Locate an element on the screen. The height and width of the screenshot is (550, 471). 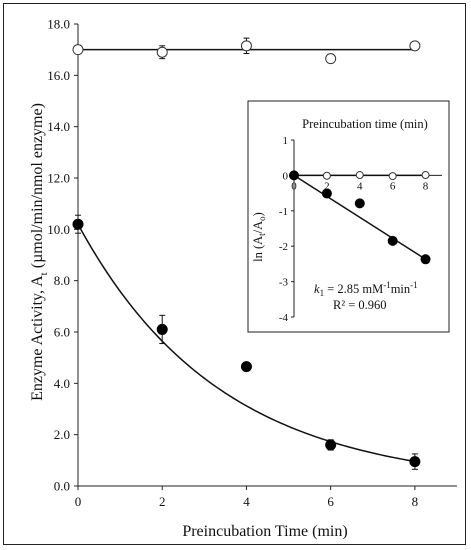
main-y-tick-label: 18.0 is located at coordinates (58, 24).